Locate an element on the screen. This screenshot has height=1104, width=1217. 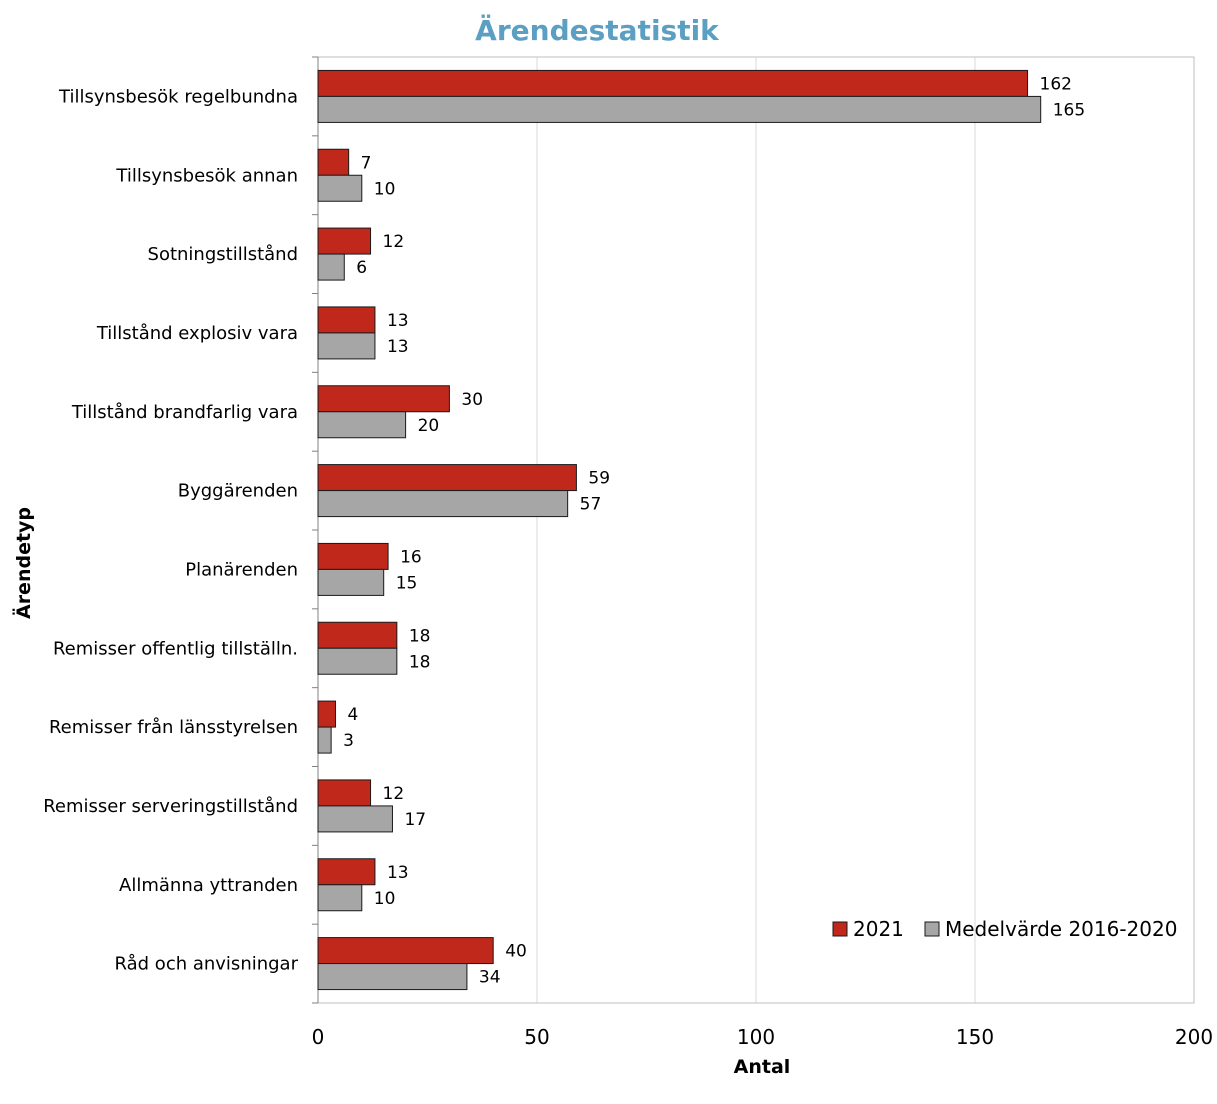
data-label: 34 is located at coordinates (490, 978).